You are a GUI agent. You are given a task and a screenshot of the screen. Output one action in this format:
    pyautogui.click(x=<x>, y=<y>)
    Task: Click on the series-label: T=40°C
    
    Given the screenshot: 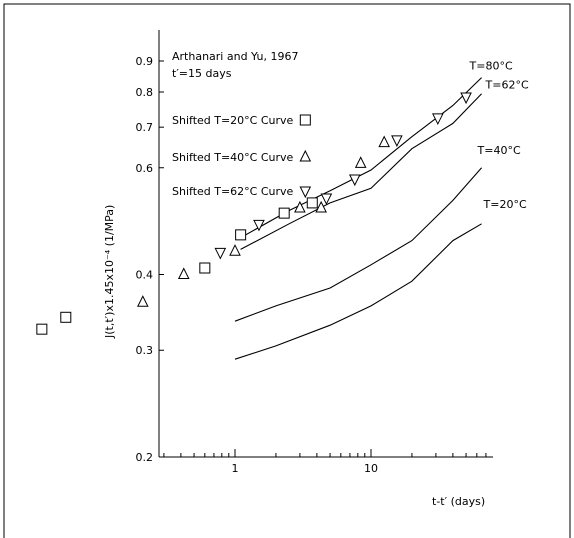 What is the action you would take?
    pyautogui.click(x=499, y=150)
    